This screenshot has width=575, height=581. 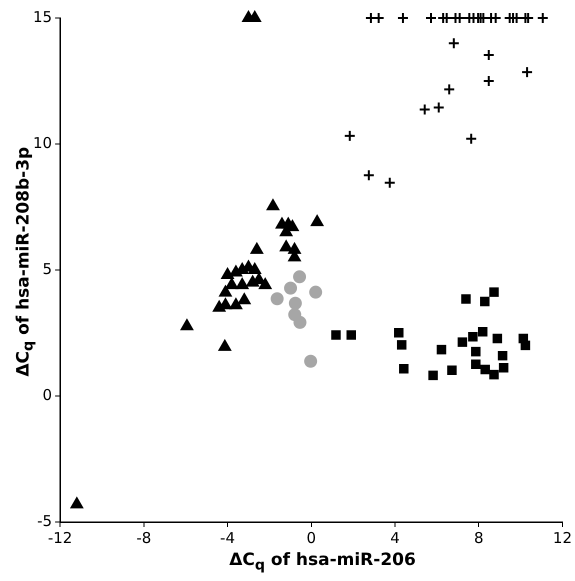 I want to click on x-tick-label: -4, so click(x=228, y=537).